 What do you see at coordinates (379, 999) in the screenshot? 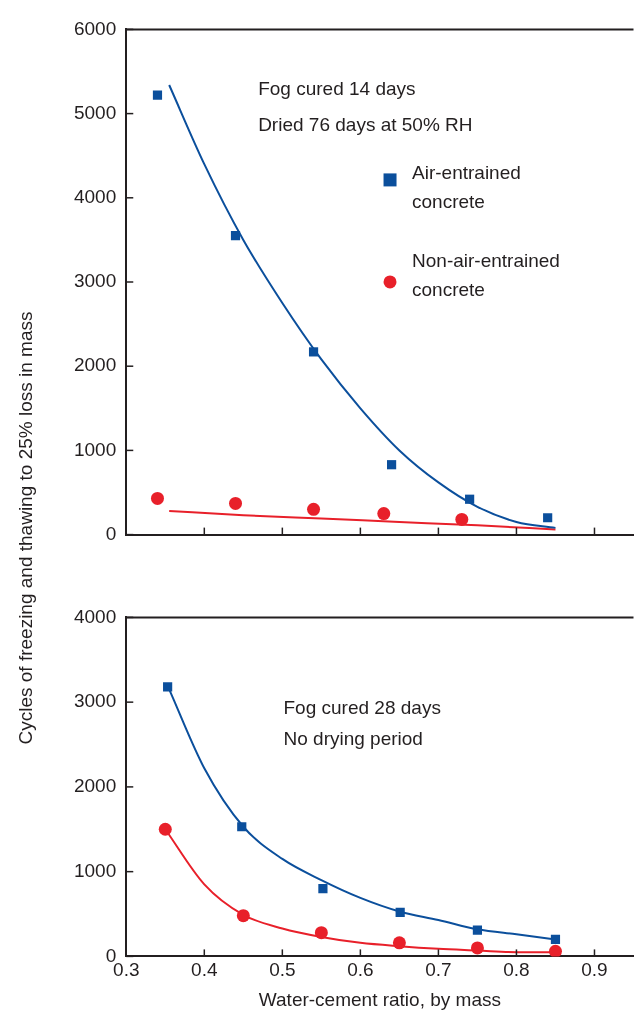
I see `x-axis-title: Water-cement ratio, by mass` at bounding box center [379, 999].